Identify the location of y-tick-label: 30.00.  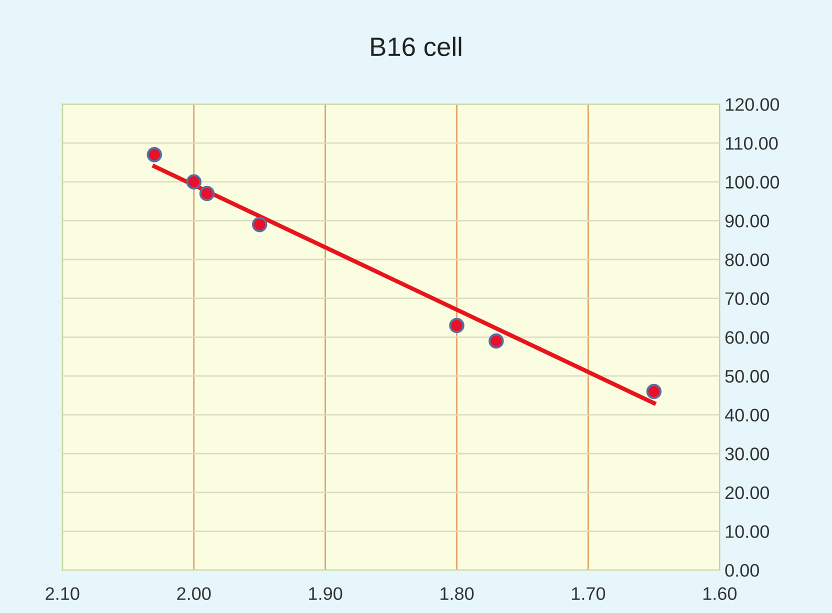
(747, 454).